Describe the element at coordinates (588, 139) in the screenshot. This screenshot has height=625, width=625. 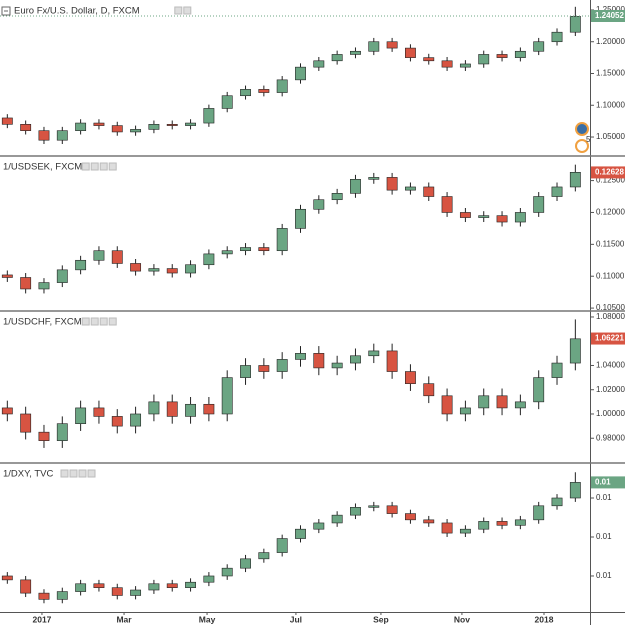
I see `event-badge: 5` at that location.